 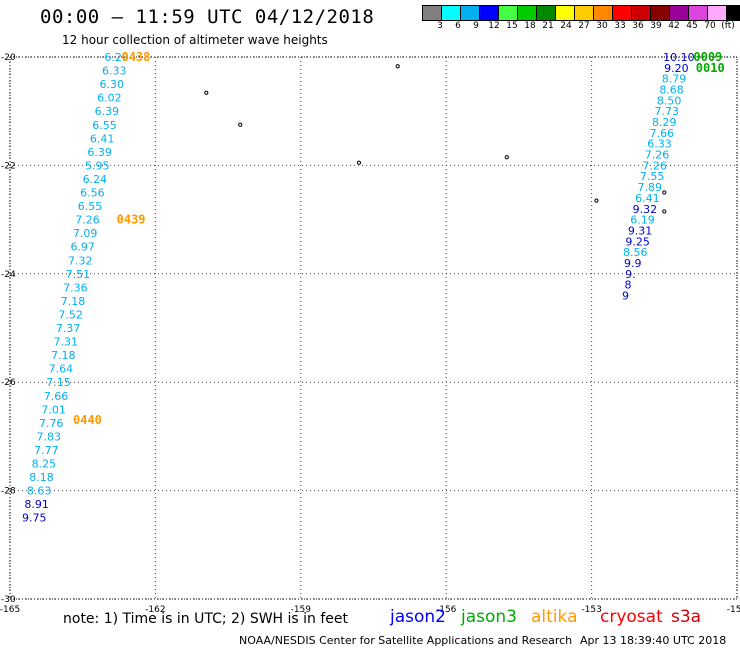 What do you see at coordinates (650, 187) in the screenshot?
I see `swh-value-label: 7.89` at bounding box center [650, 187].